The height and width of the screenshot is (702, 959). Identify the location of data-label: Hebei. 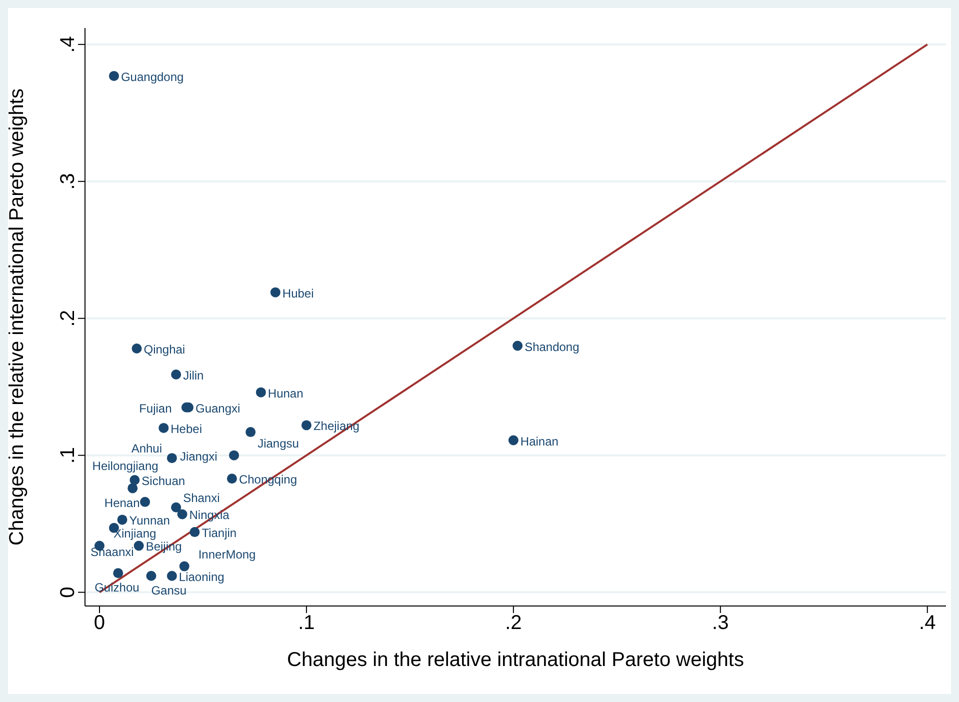
(186, 429).